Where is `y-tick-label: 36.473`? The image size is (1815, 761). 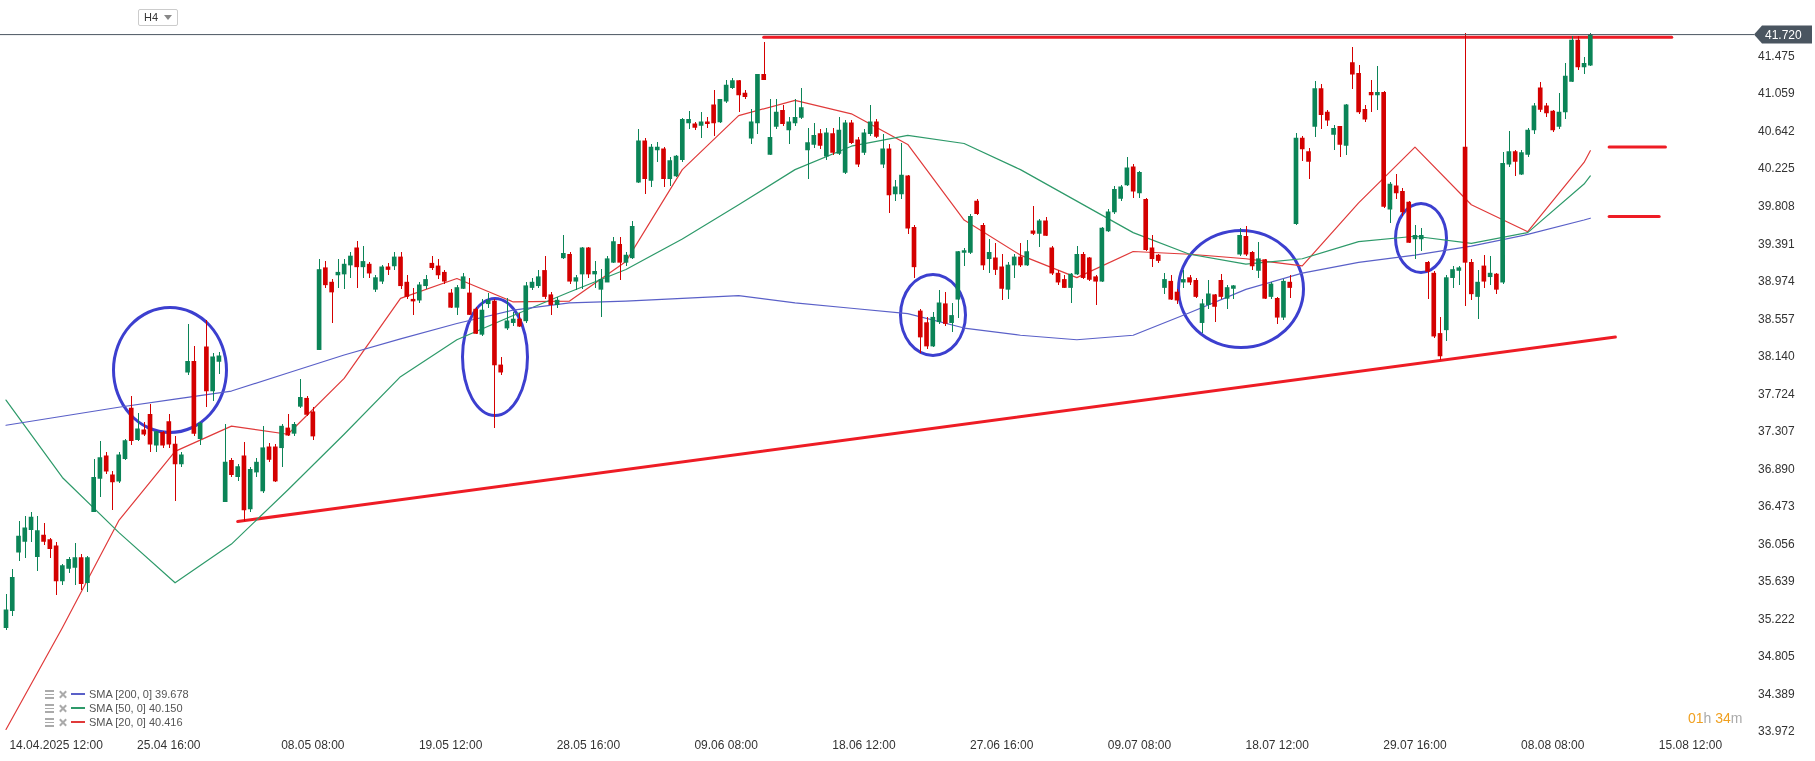
y-tick-label: 36.473 is located at coordinates (1777, 506).